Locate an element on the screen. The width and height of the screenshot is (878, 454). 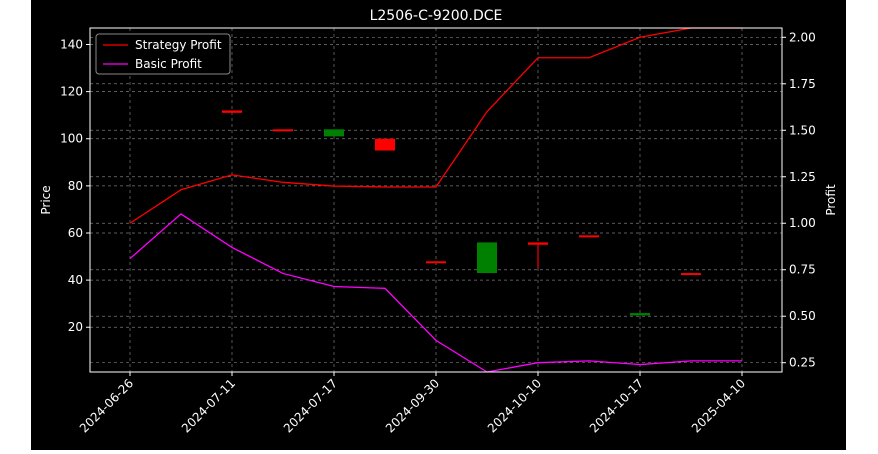
legend: Strategy Profit Basic Profit is located at coordinates (163, 54).